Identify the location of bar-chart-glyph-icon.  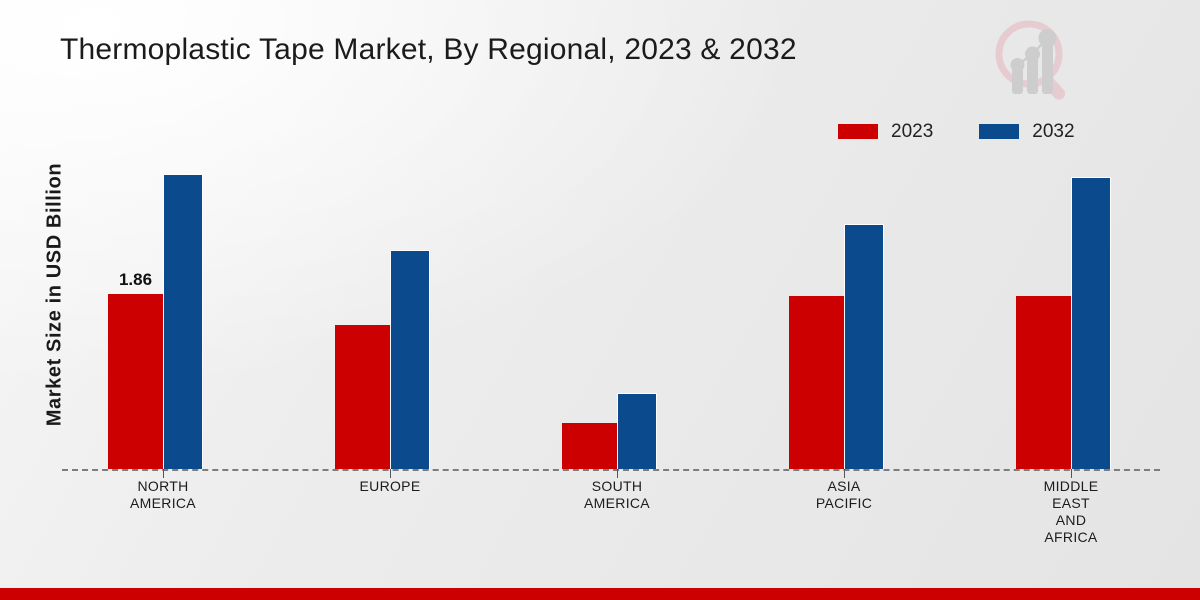
(1033, 61).